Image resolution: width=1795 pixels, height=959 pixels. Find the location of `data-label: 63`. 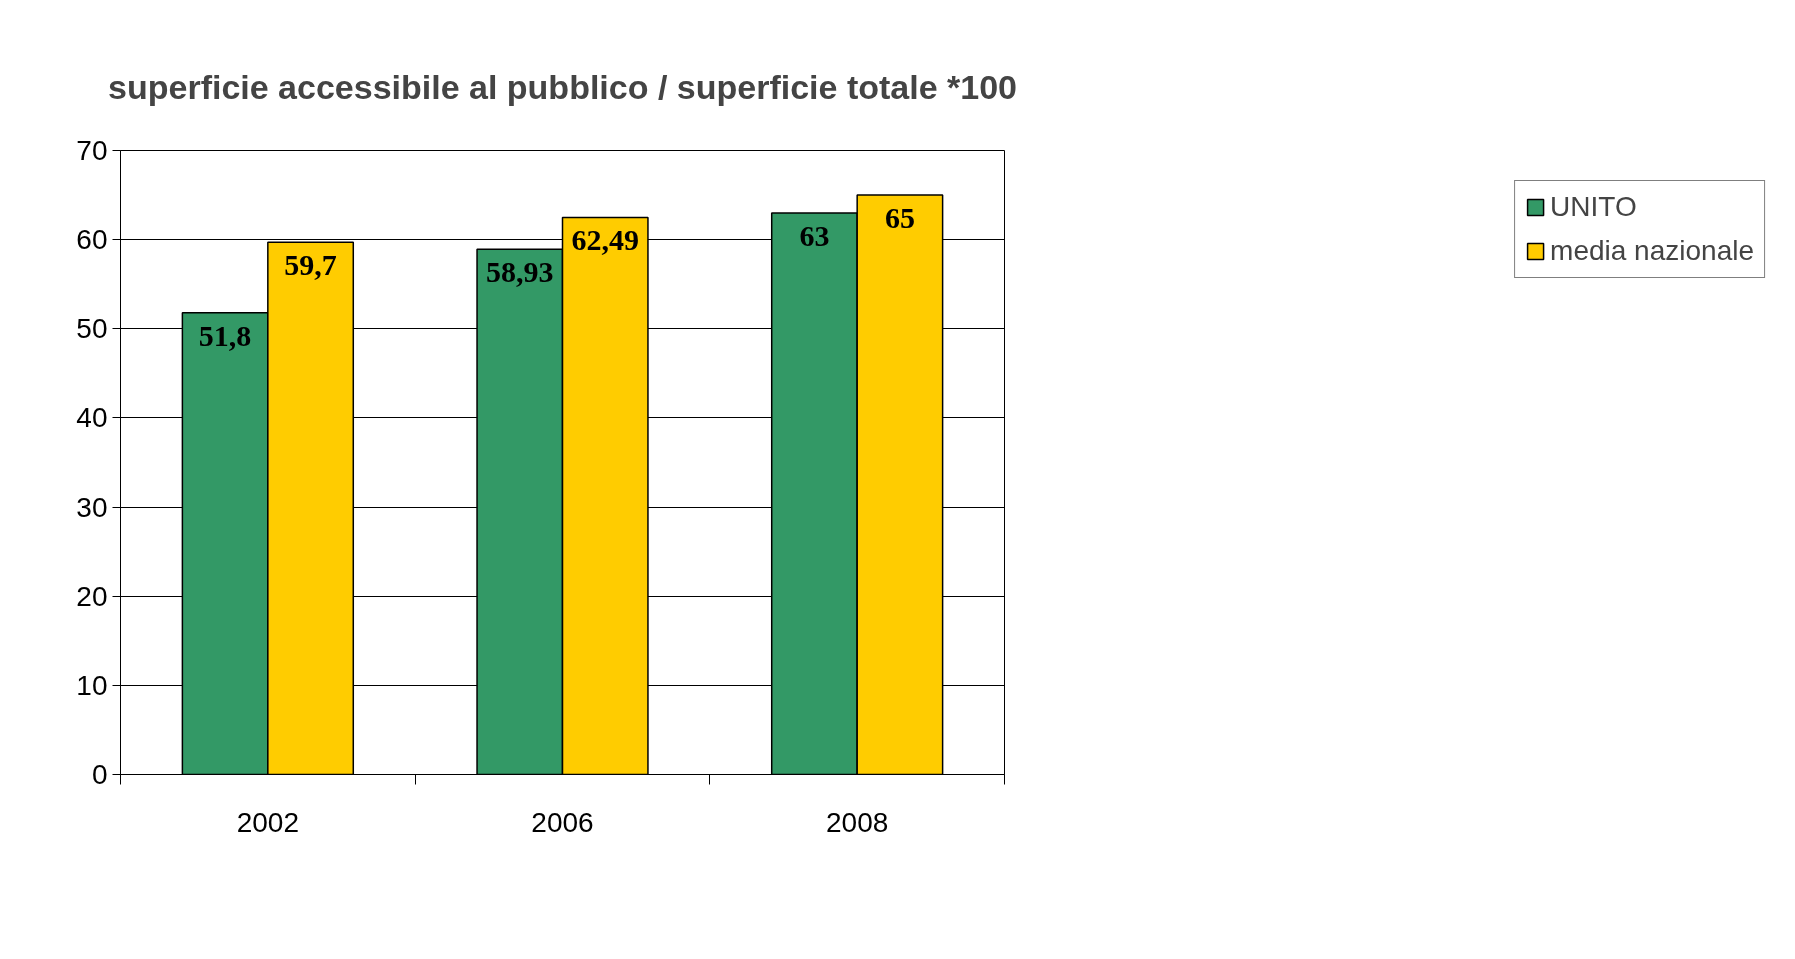

data-label: 63 is located at coordinates (814, 235).